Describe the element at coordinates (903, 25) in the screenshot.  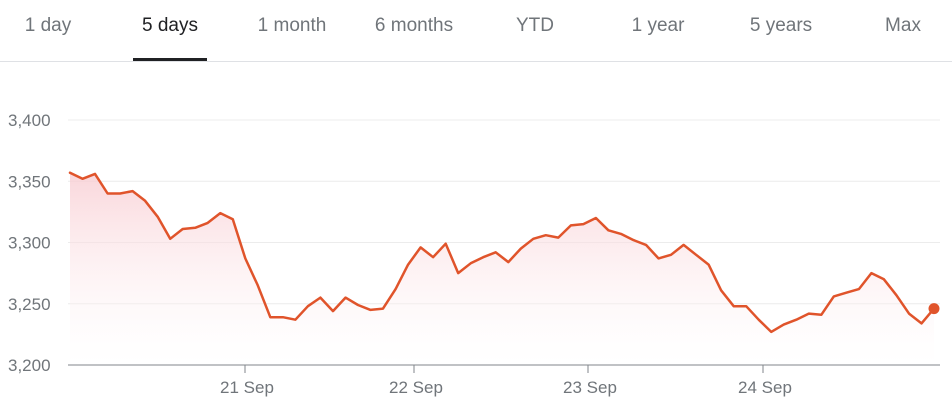
I see `tab-max: Max` at that location.